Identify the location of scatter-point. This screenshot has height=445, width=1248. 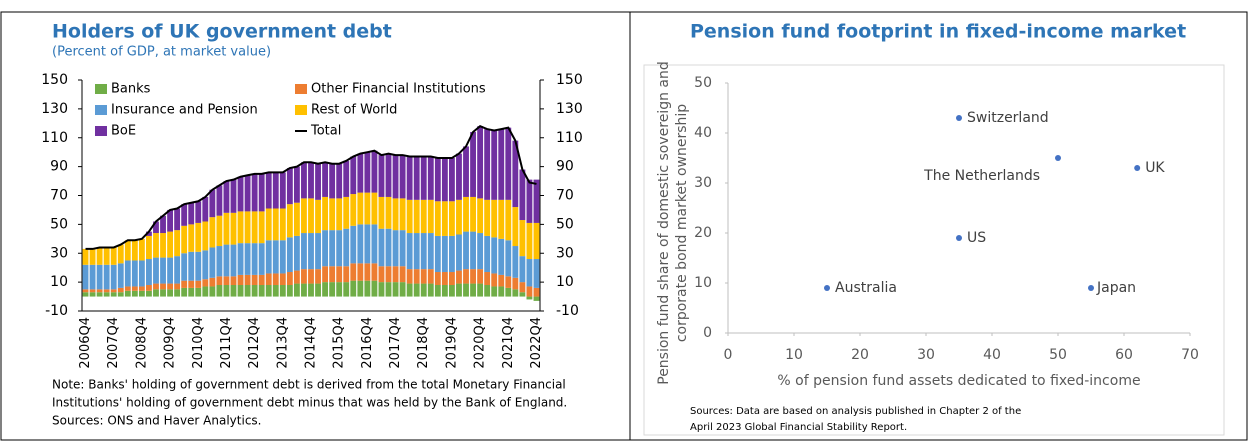
(827, 288).